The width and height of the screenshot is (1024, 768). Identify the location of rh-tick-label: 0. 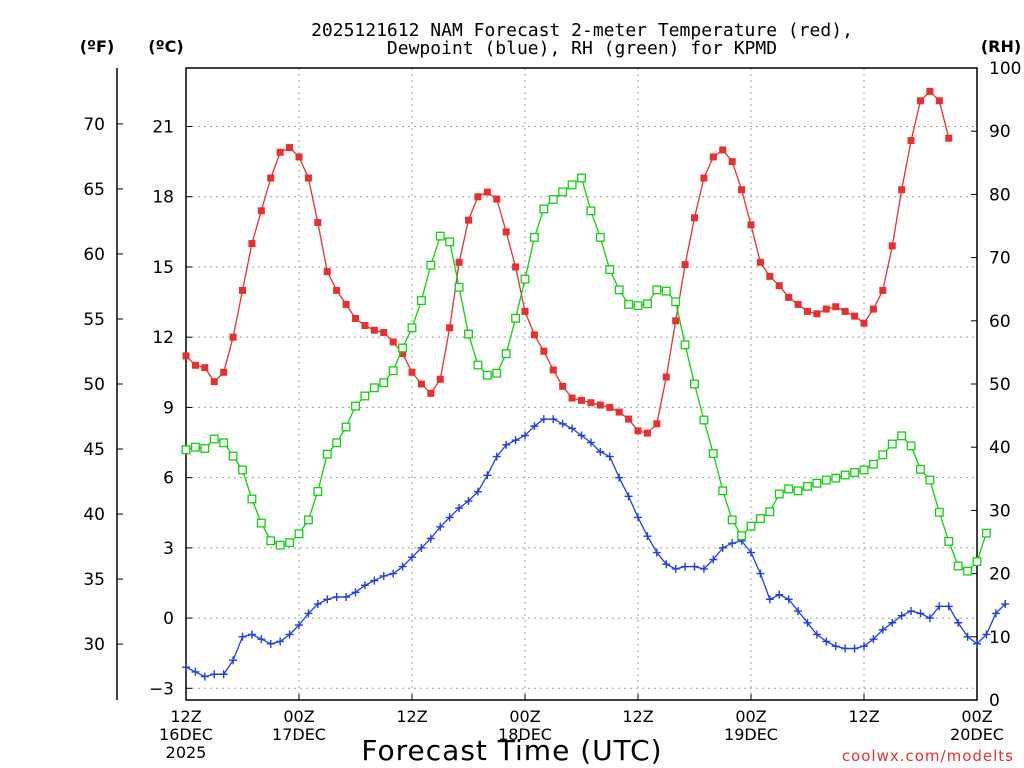
(994, 701).